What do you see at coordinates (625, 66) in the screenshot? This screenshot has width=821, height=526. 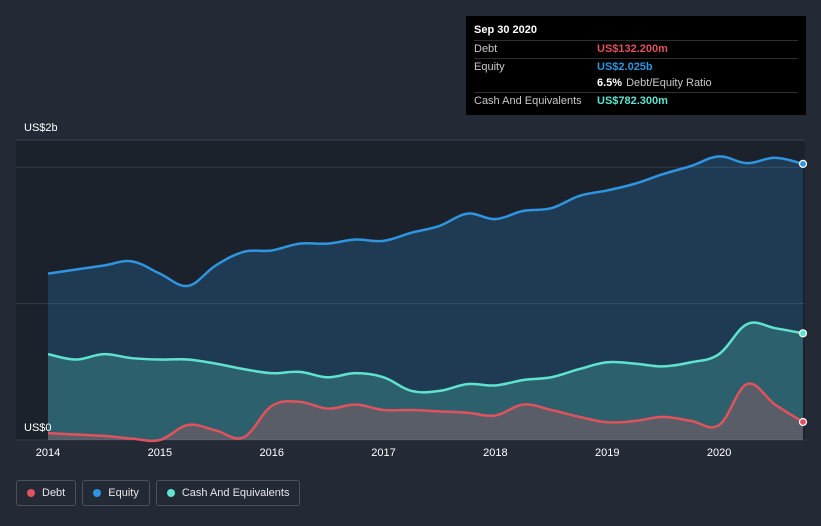 I see `tooltip-equity-value: US$2.025b` at bounding box center [625, 66].